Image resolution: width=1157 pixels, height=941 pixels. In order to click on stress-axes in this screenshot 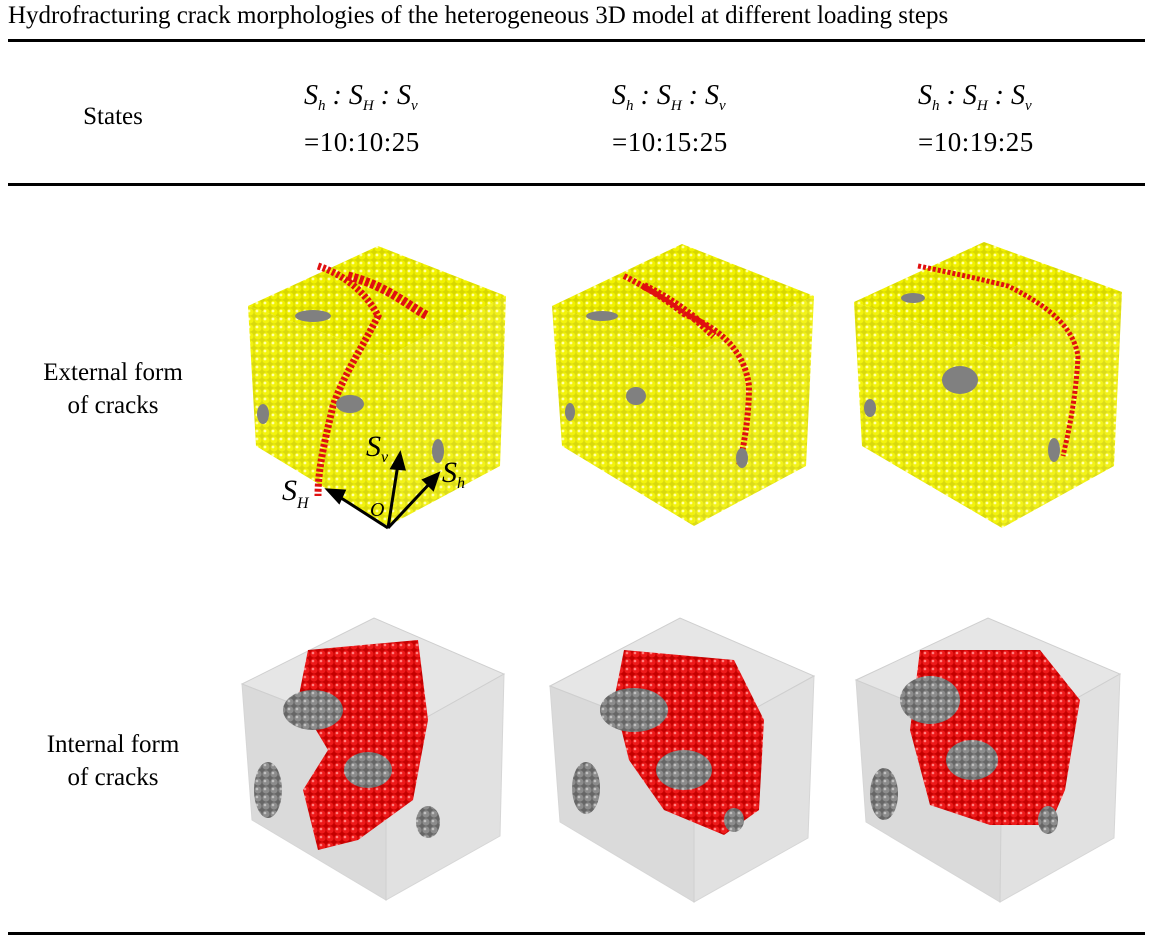, I will do `click(382, 490)`.